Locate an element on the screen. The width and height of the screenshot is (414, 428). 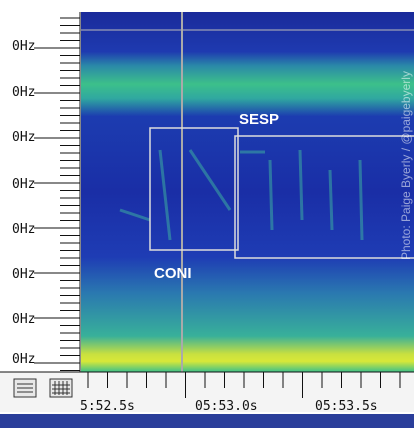
view-button is located at coordinates (25, 388).